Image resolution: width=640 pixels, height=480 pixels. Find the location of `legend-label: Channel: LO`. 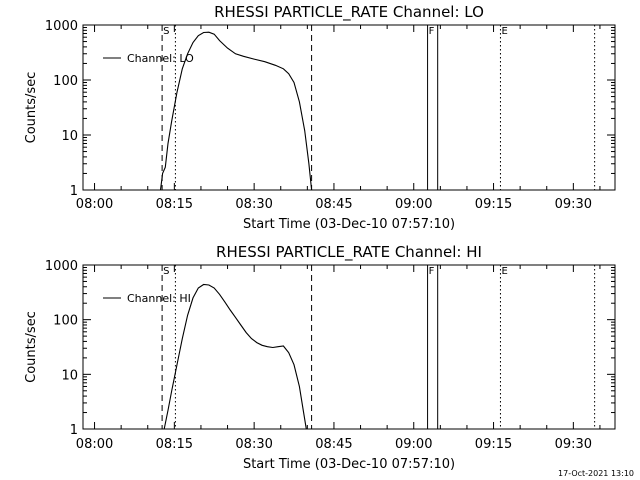

legend-label: Channel: LO is located at coordinates (160, 58).